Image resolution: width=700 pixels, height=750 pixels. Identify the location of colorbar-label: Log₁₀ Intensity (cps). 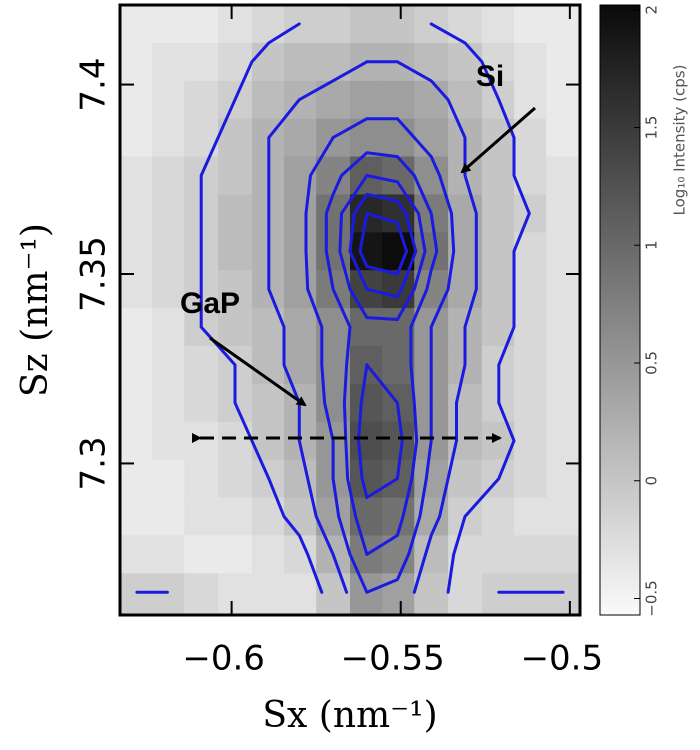
(680, 140).